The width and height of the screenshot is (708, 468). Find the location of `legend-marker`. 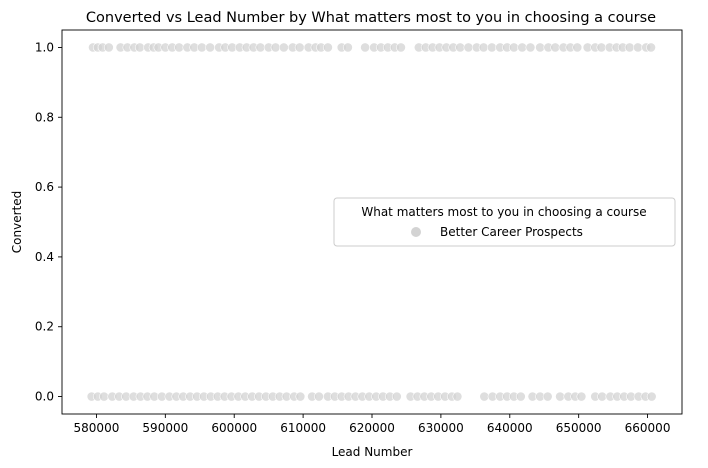

legend-marker is located at coordinates (416, 232).